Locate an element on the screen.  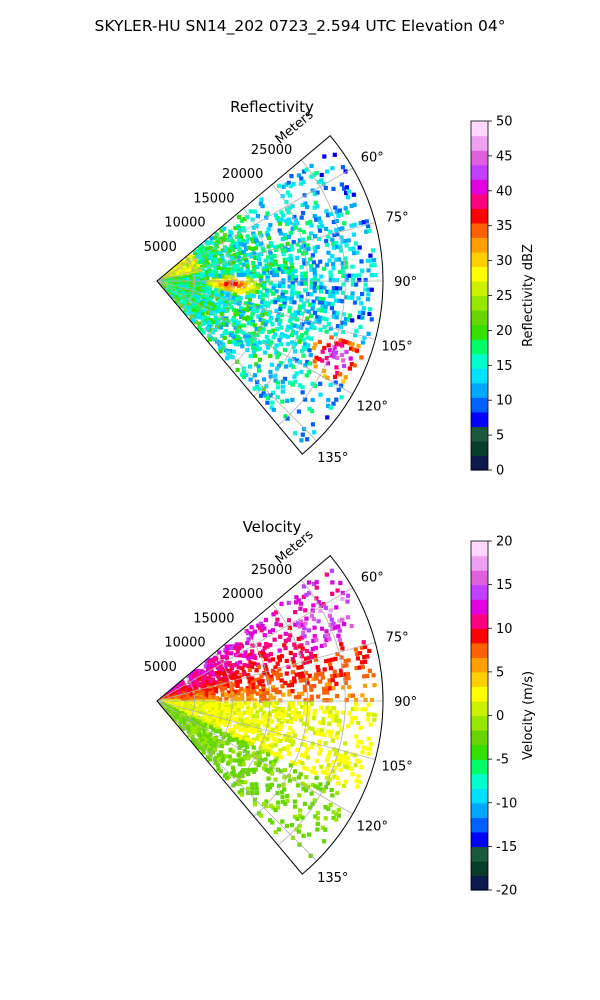
azimuth-tick-label: 105° is located at coordinates (396, 346).